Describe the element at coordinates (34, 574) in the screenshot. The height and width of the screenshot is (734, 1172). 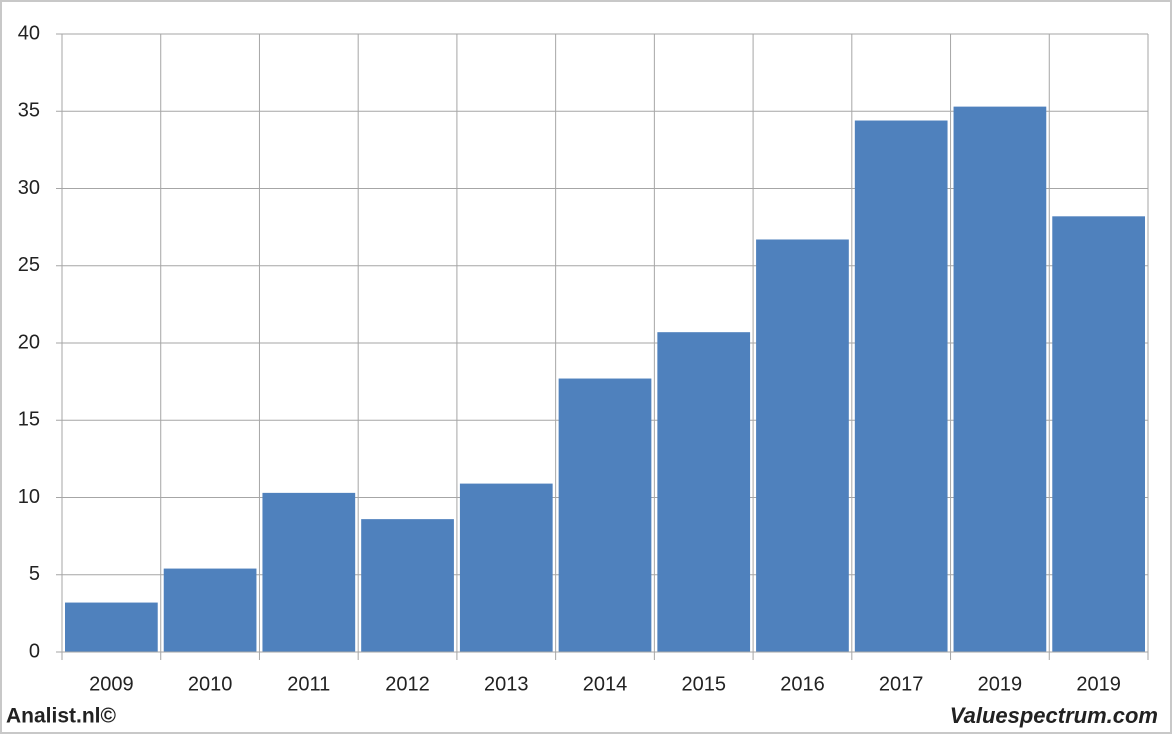
I see `y-tick-label: 5` at that location.